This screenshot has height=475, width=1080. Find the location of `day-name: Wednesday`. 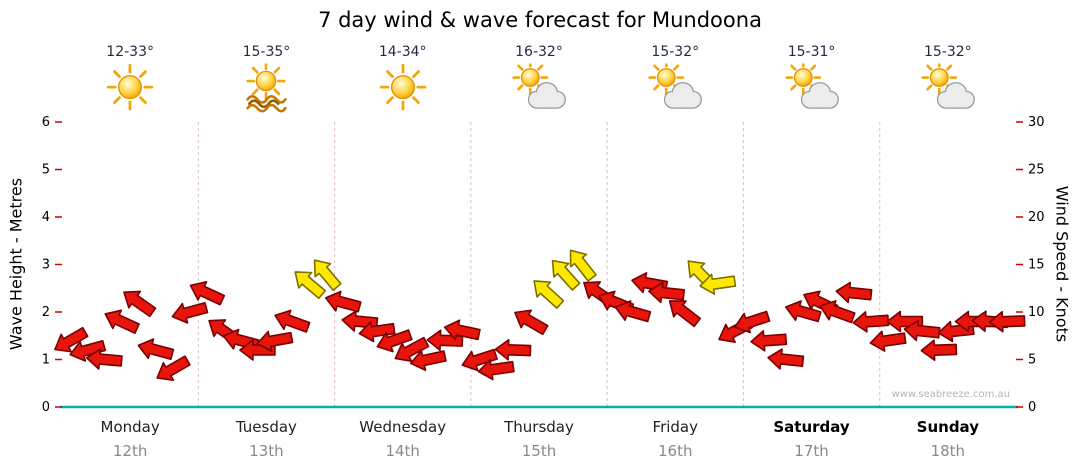

day-name: Wednesday is located at coordinates (403, 427).